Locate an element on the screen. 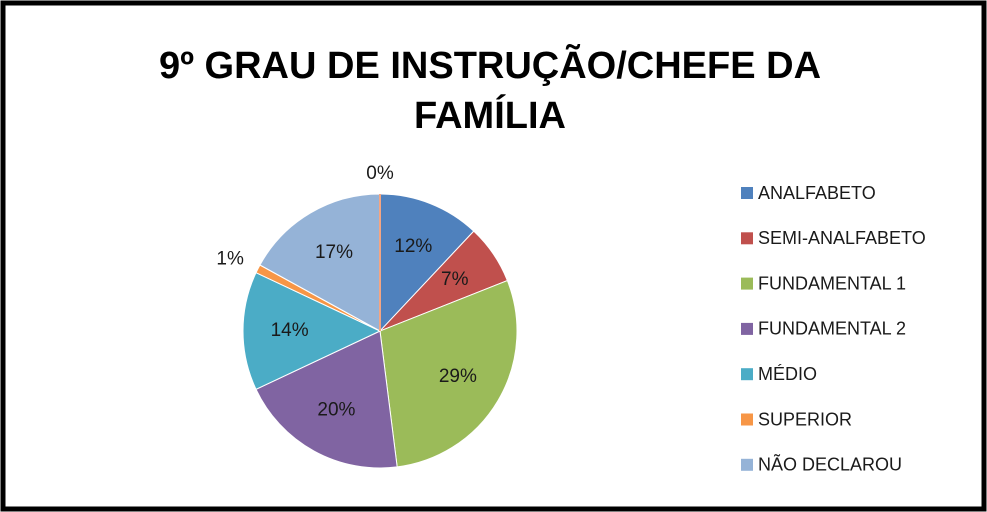 The height and width of the screenshot is (512, 987). legend-label: SUPERIOR is located at coordinates (805, 419).